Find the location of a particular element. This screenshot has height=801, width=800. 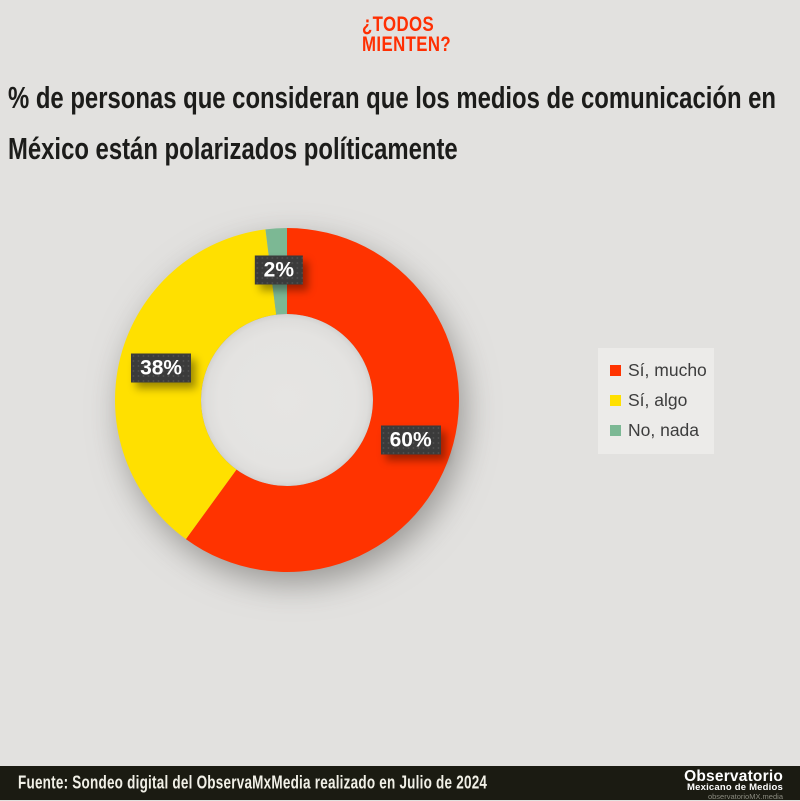

legend-item-no-nada: No, nada is located at coordinates (659, 430).